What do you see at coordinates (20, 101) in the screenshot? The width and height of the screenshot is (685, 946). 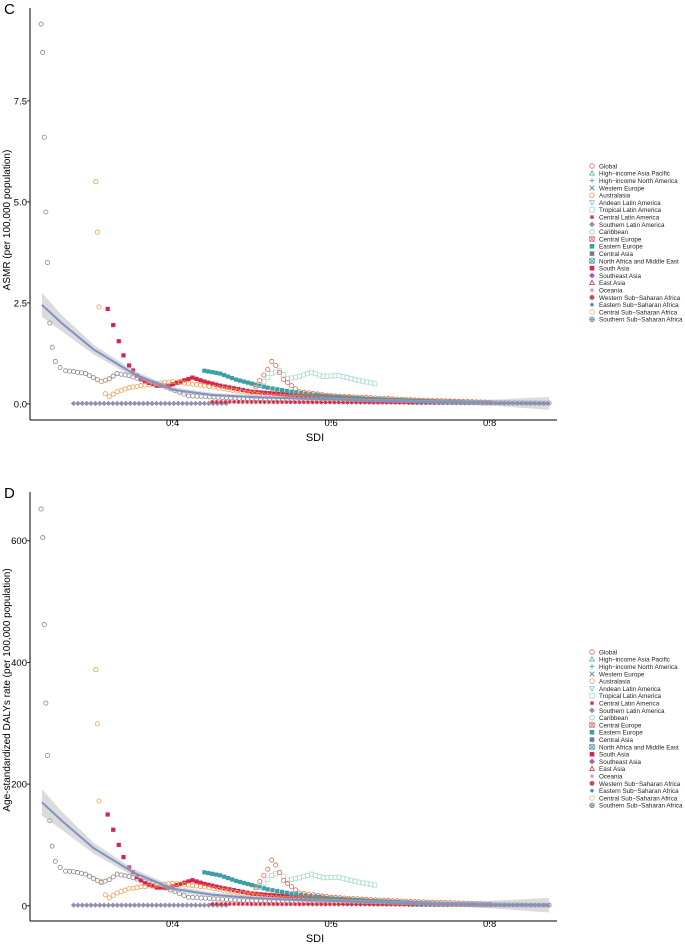 I see `y-tick-label: 7.5` at bounding box center [20, 101].